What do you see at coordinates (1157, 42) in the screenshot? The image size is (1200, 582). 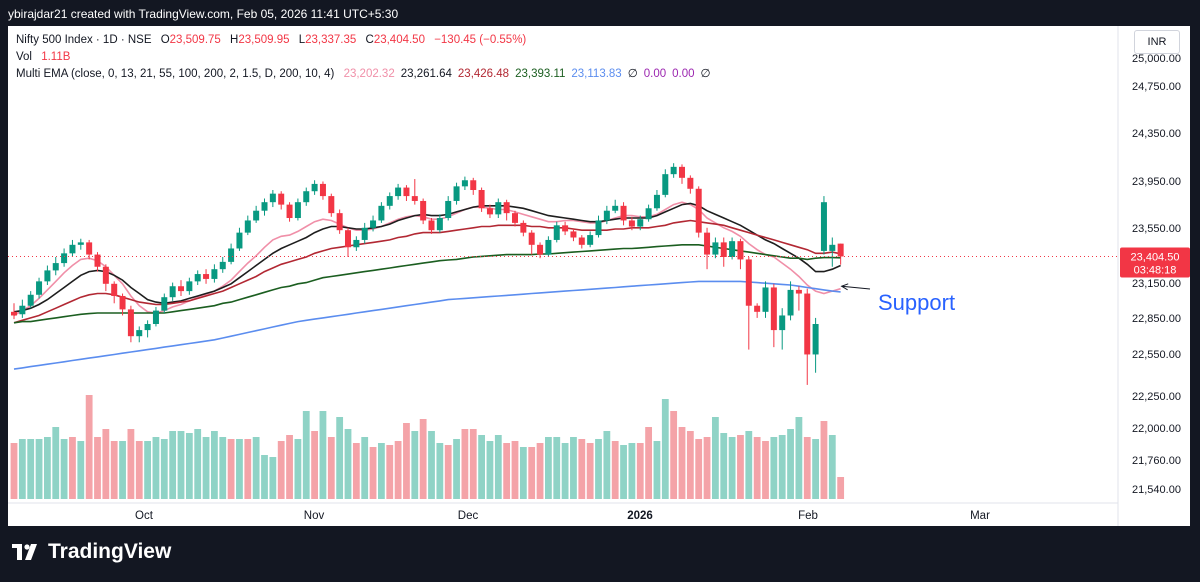 I see `currency-button: INR` at bounding box center [1157, 42].